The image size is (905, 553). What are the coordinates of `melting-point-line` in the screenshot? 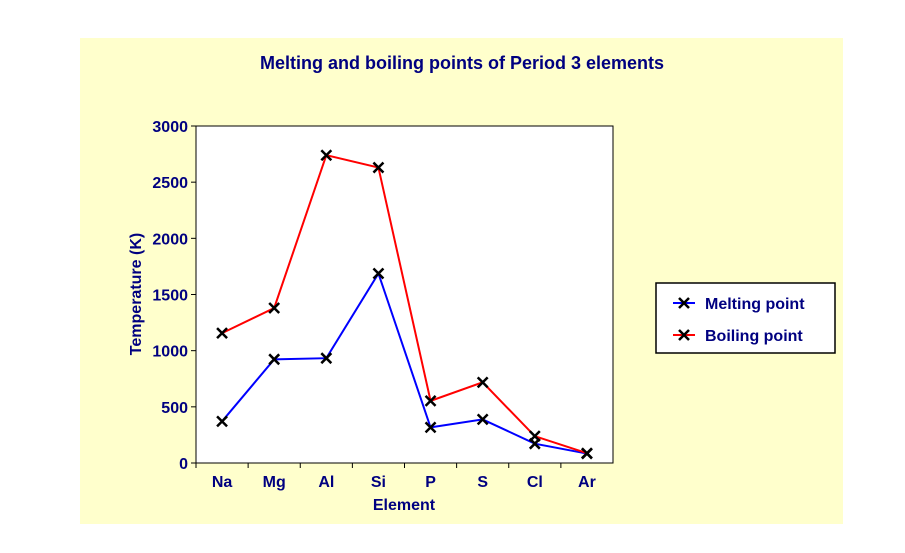 It's located at (404, 363).